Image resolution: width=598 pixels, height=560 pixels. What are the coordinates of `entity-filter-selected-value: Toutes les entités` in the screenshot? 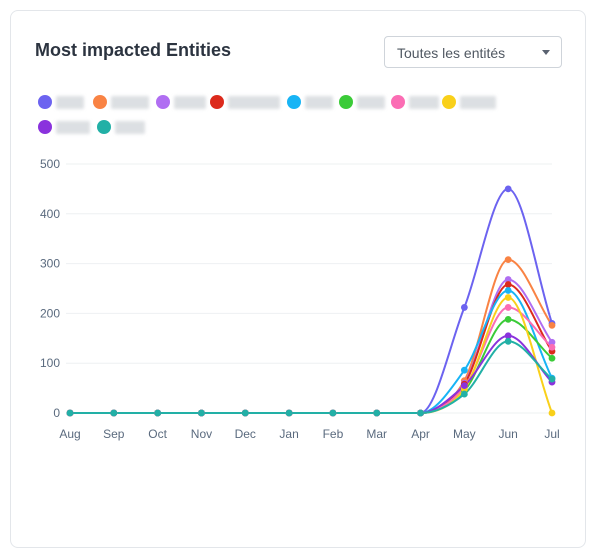 It's located at (451, 53).